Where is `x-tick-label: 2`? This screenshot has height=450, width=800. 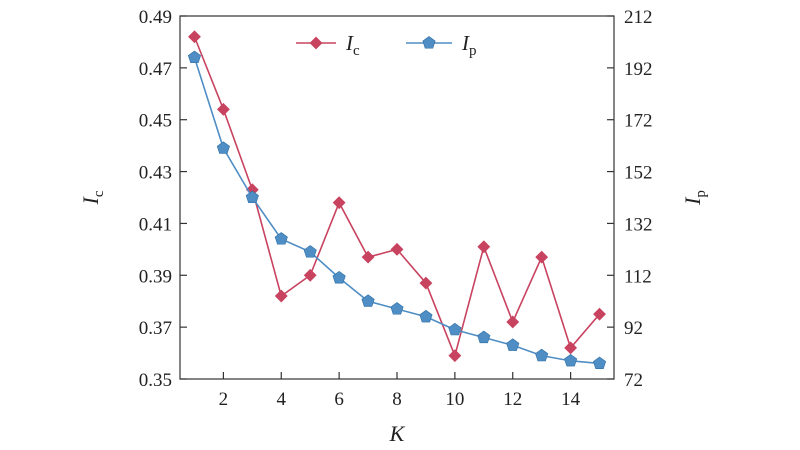 x-tick-label: 2 is located at coordinates (224, 399).